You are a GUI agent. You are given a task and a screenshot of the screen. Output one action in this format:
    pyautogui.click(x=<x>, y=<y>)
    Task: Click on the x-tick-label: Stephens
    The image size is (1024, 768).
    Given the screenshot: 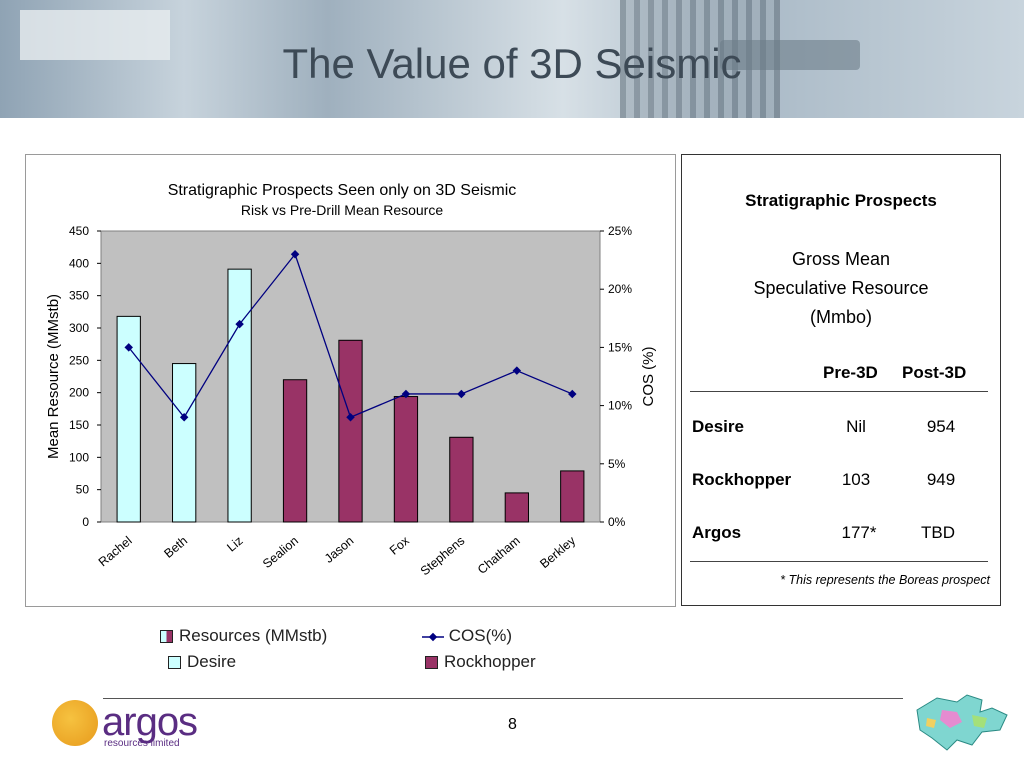 What is the action you would take?
    pyautogui.click(x=442, y=556)
    